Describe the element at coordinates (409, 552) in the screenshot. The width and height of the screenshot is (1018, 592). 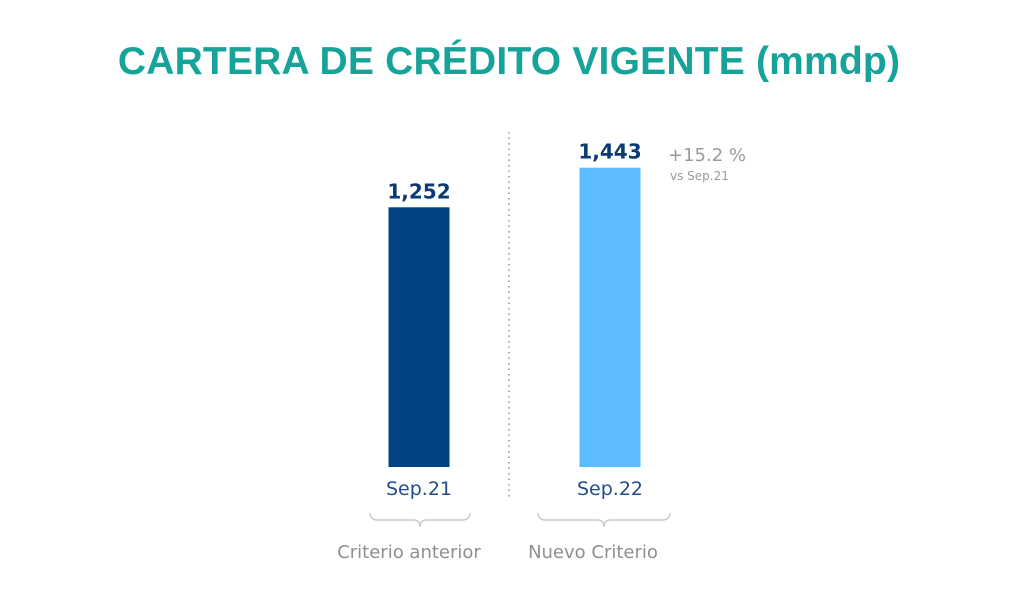
I see `group-label-criterio-anterior: Criterio anterior` at that location.